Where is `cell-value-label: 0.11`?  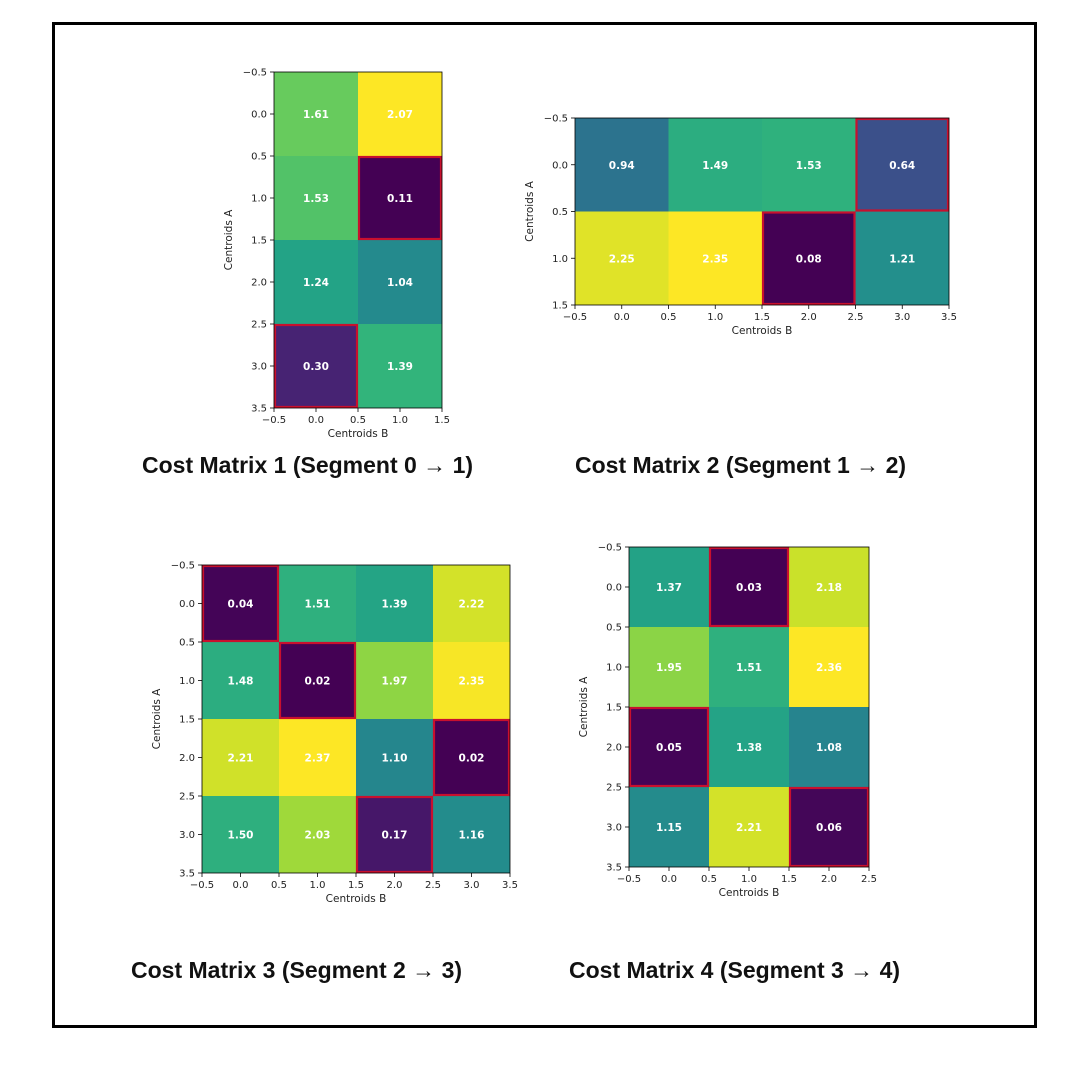 cell-value-label: 0.11 is located at coordinates (400, 199).